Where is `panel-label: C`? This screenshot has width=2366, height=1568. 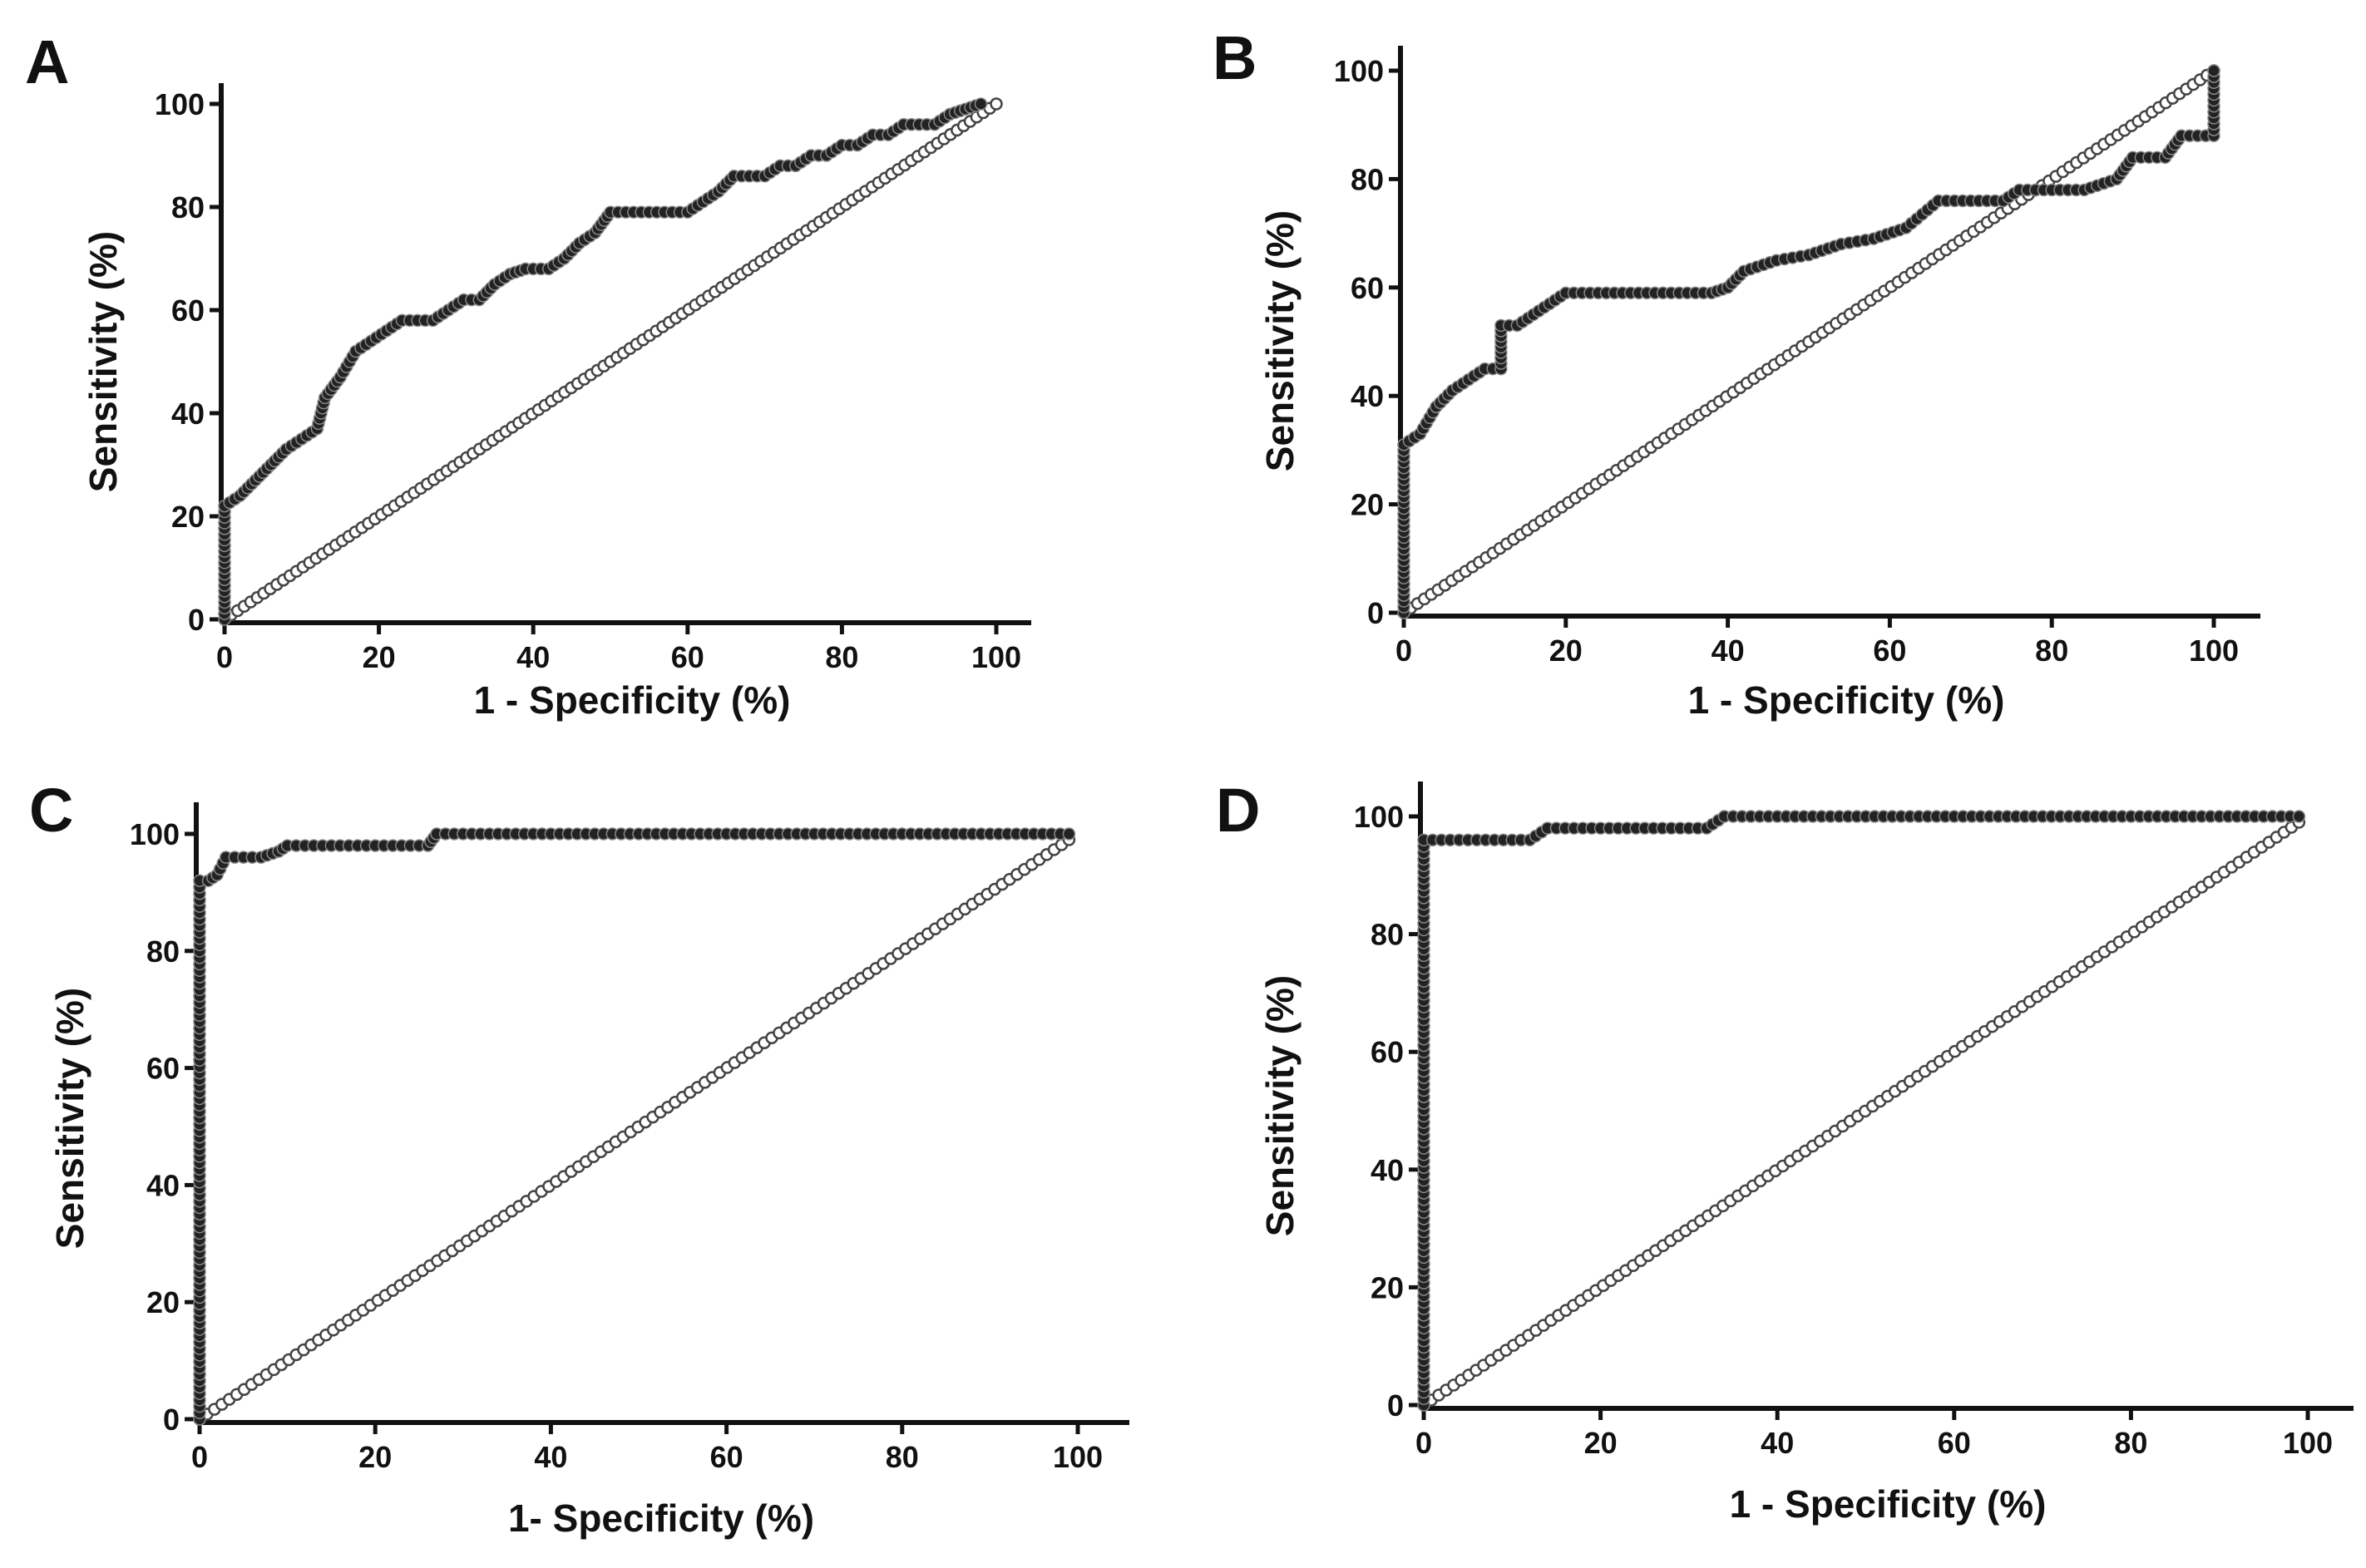 panel-label: C is located at coordinates (51, 810).